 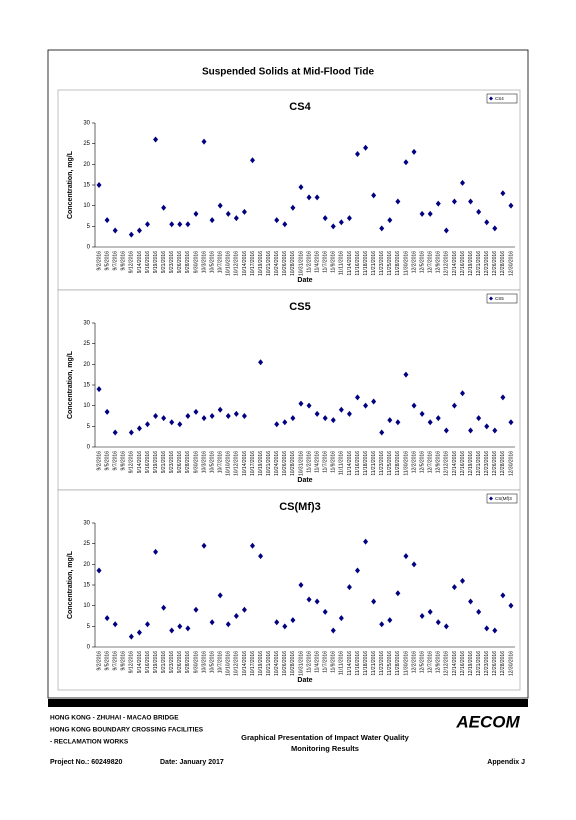 I want to click on page-title: Suspended Solids at Mid-Flood Tide, so click(x=288, y=72).